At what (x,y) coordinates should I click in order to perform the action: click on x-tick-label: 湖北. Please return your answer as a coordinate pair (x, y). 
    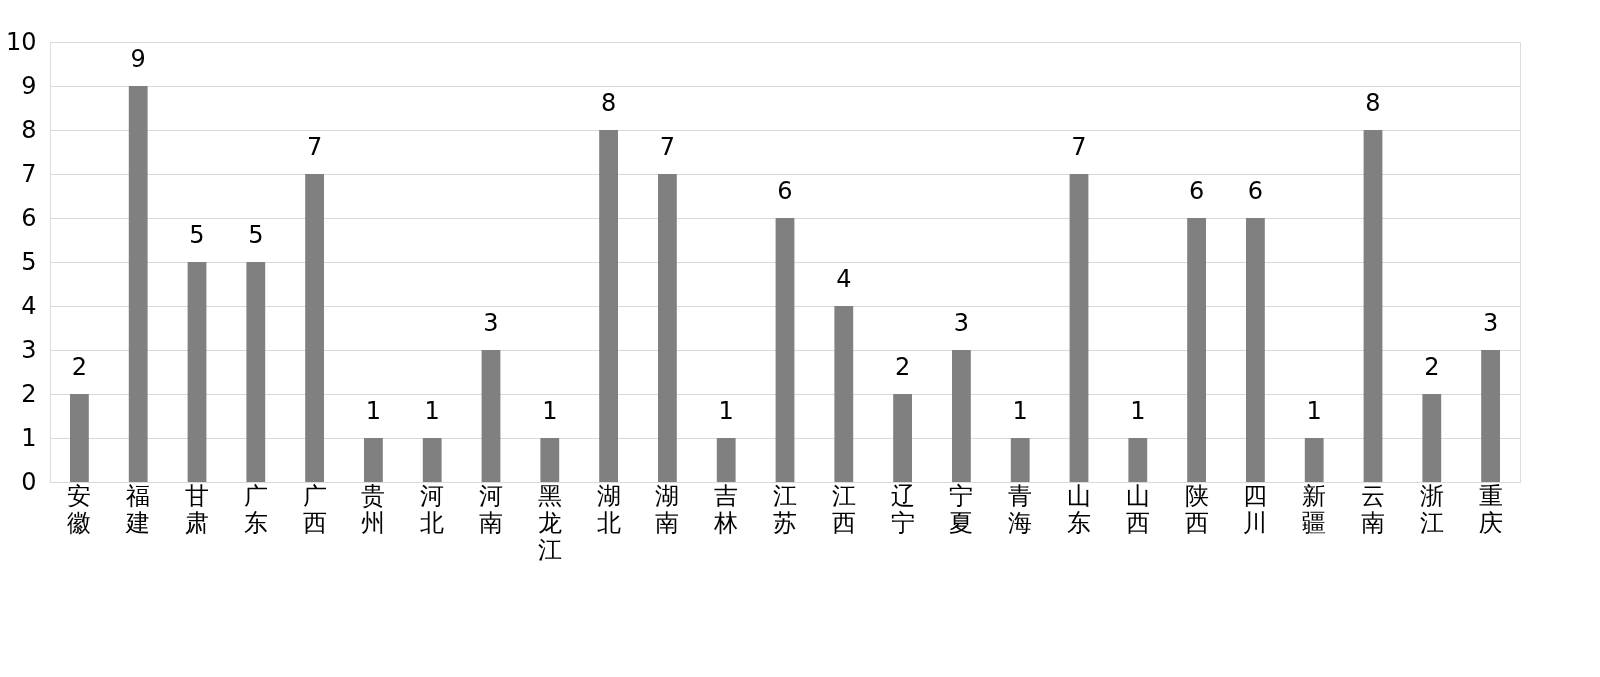
    Looking at the image, I should click on (608, 509).